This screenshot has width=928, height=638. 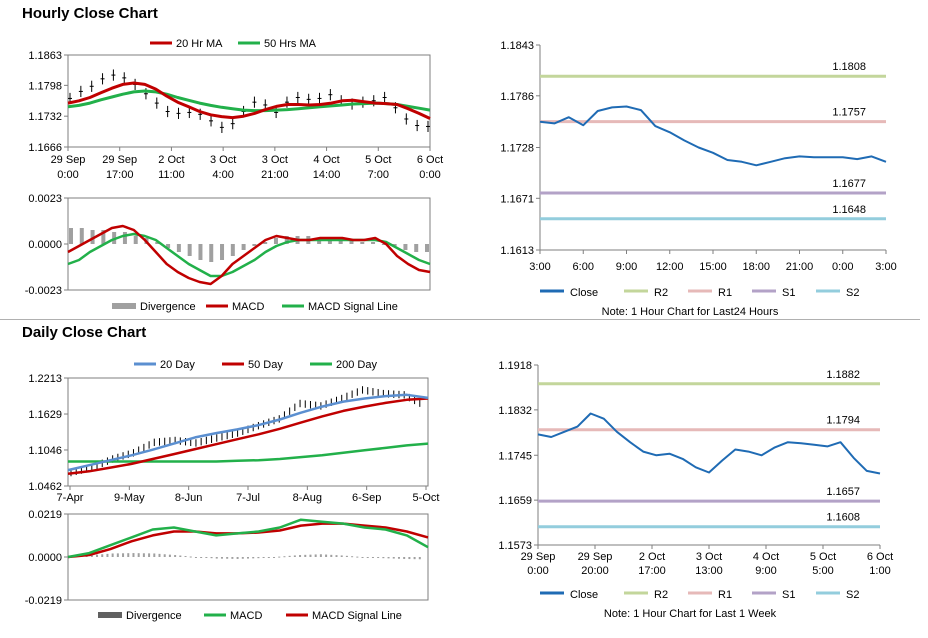 I want to click on hourly-price-y-tick-label: 1.1798, so click(x=45, y=86).